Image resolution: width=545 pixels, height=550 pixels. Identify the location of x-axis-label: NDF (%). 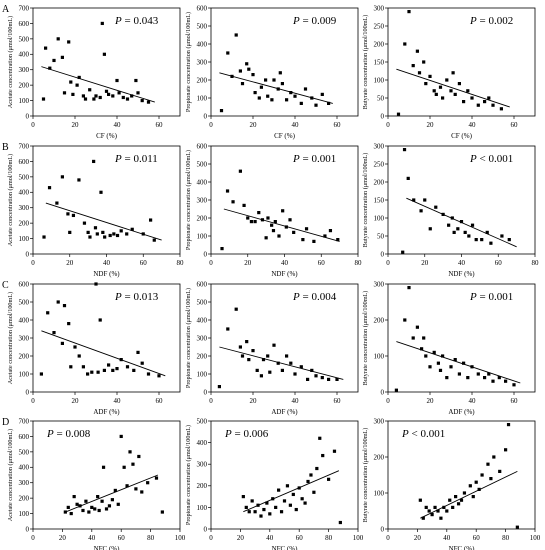
(284, 274).